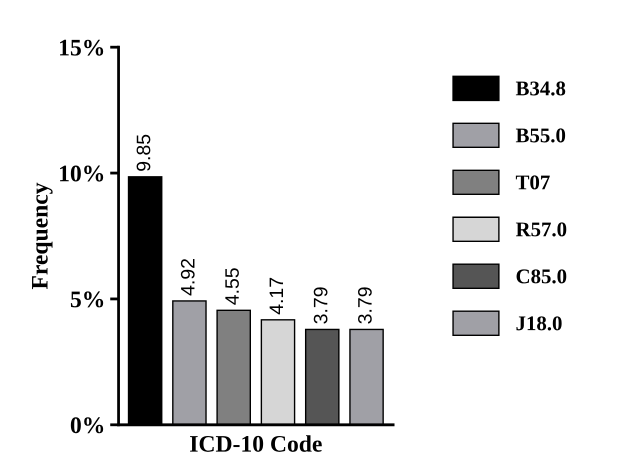 The height and width of the screenshot is (472, 624). Describe the element at coordinates (82, 48) in the screenshot. I see `y-tick-label: 15%` at that location.